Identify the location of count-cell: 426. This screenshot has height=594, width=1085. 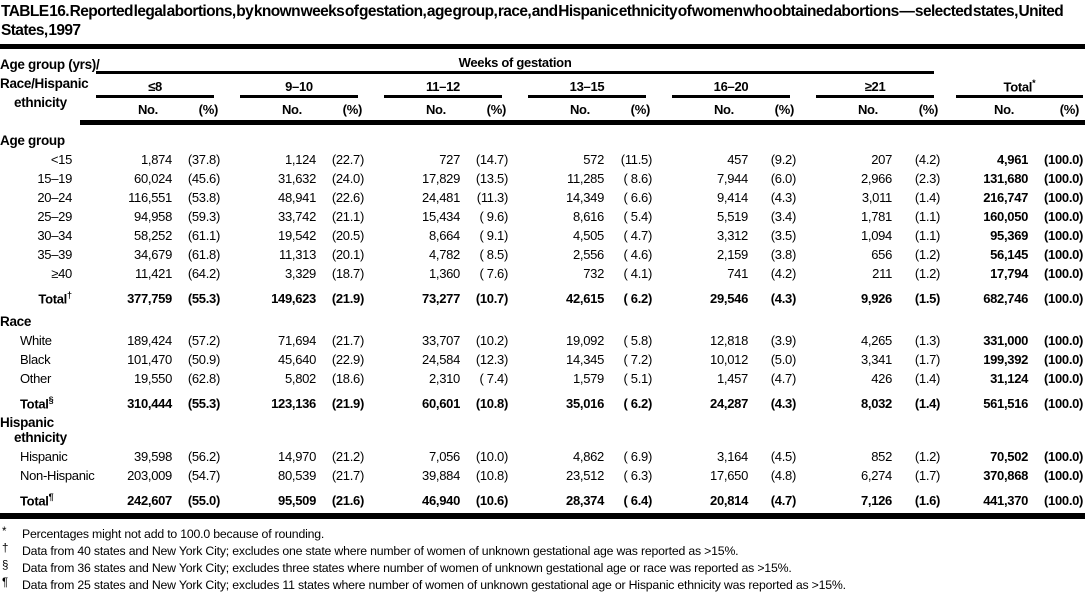
(881, 379).